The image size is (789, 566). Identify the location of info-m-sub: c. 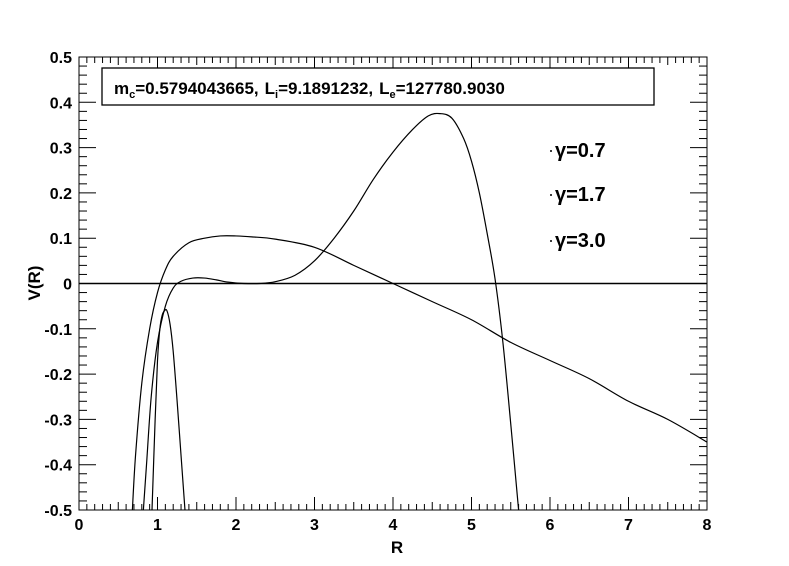
(132, 95).